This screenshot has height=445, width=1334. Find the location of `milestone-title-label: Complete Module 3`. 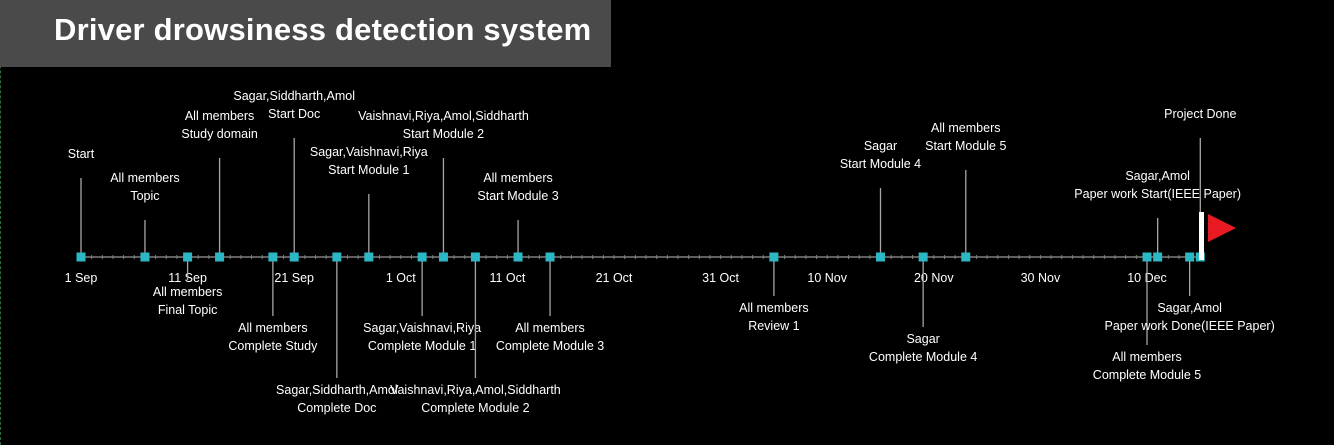

milestone-title-label: Complete Module 3 is located at coordinates (550, 346).